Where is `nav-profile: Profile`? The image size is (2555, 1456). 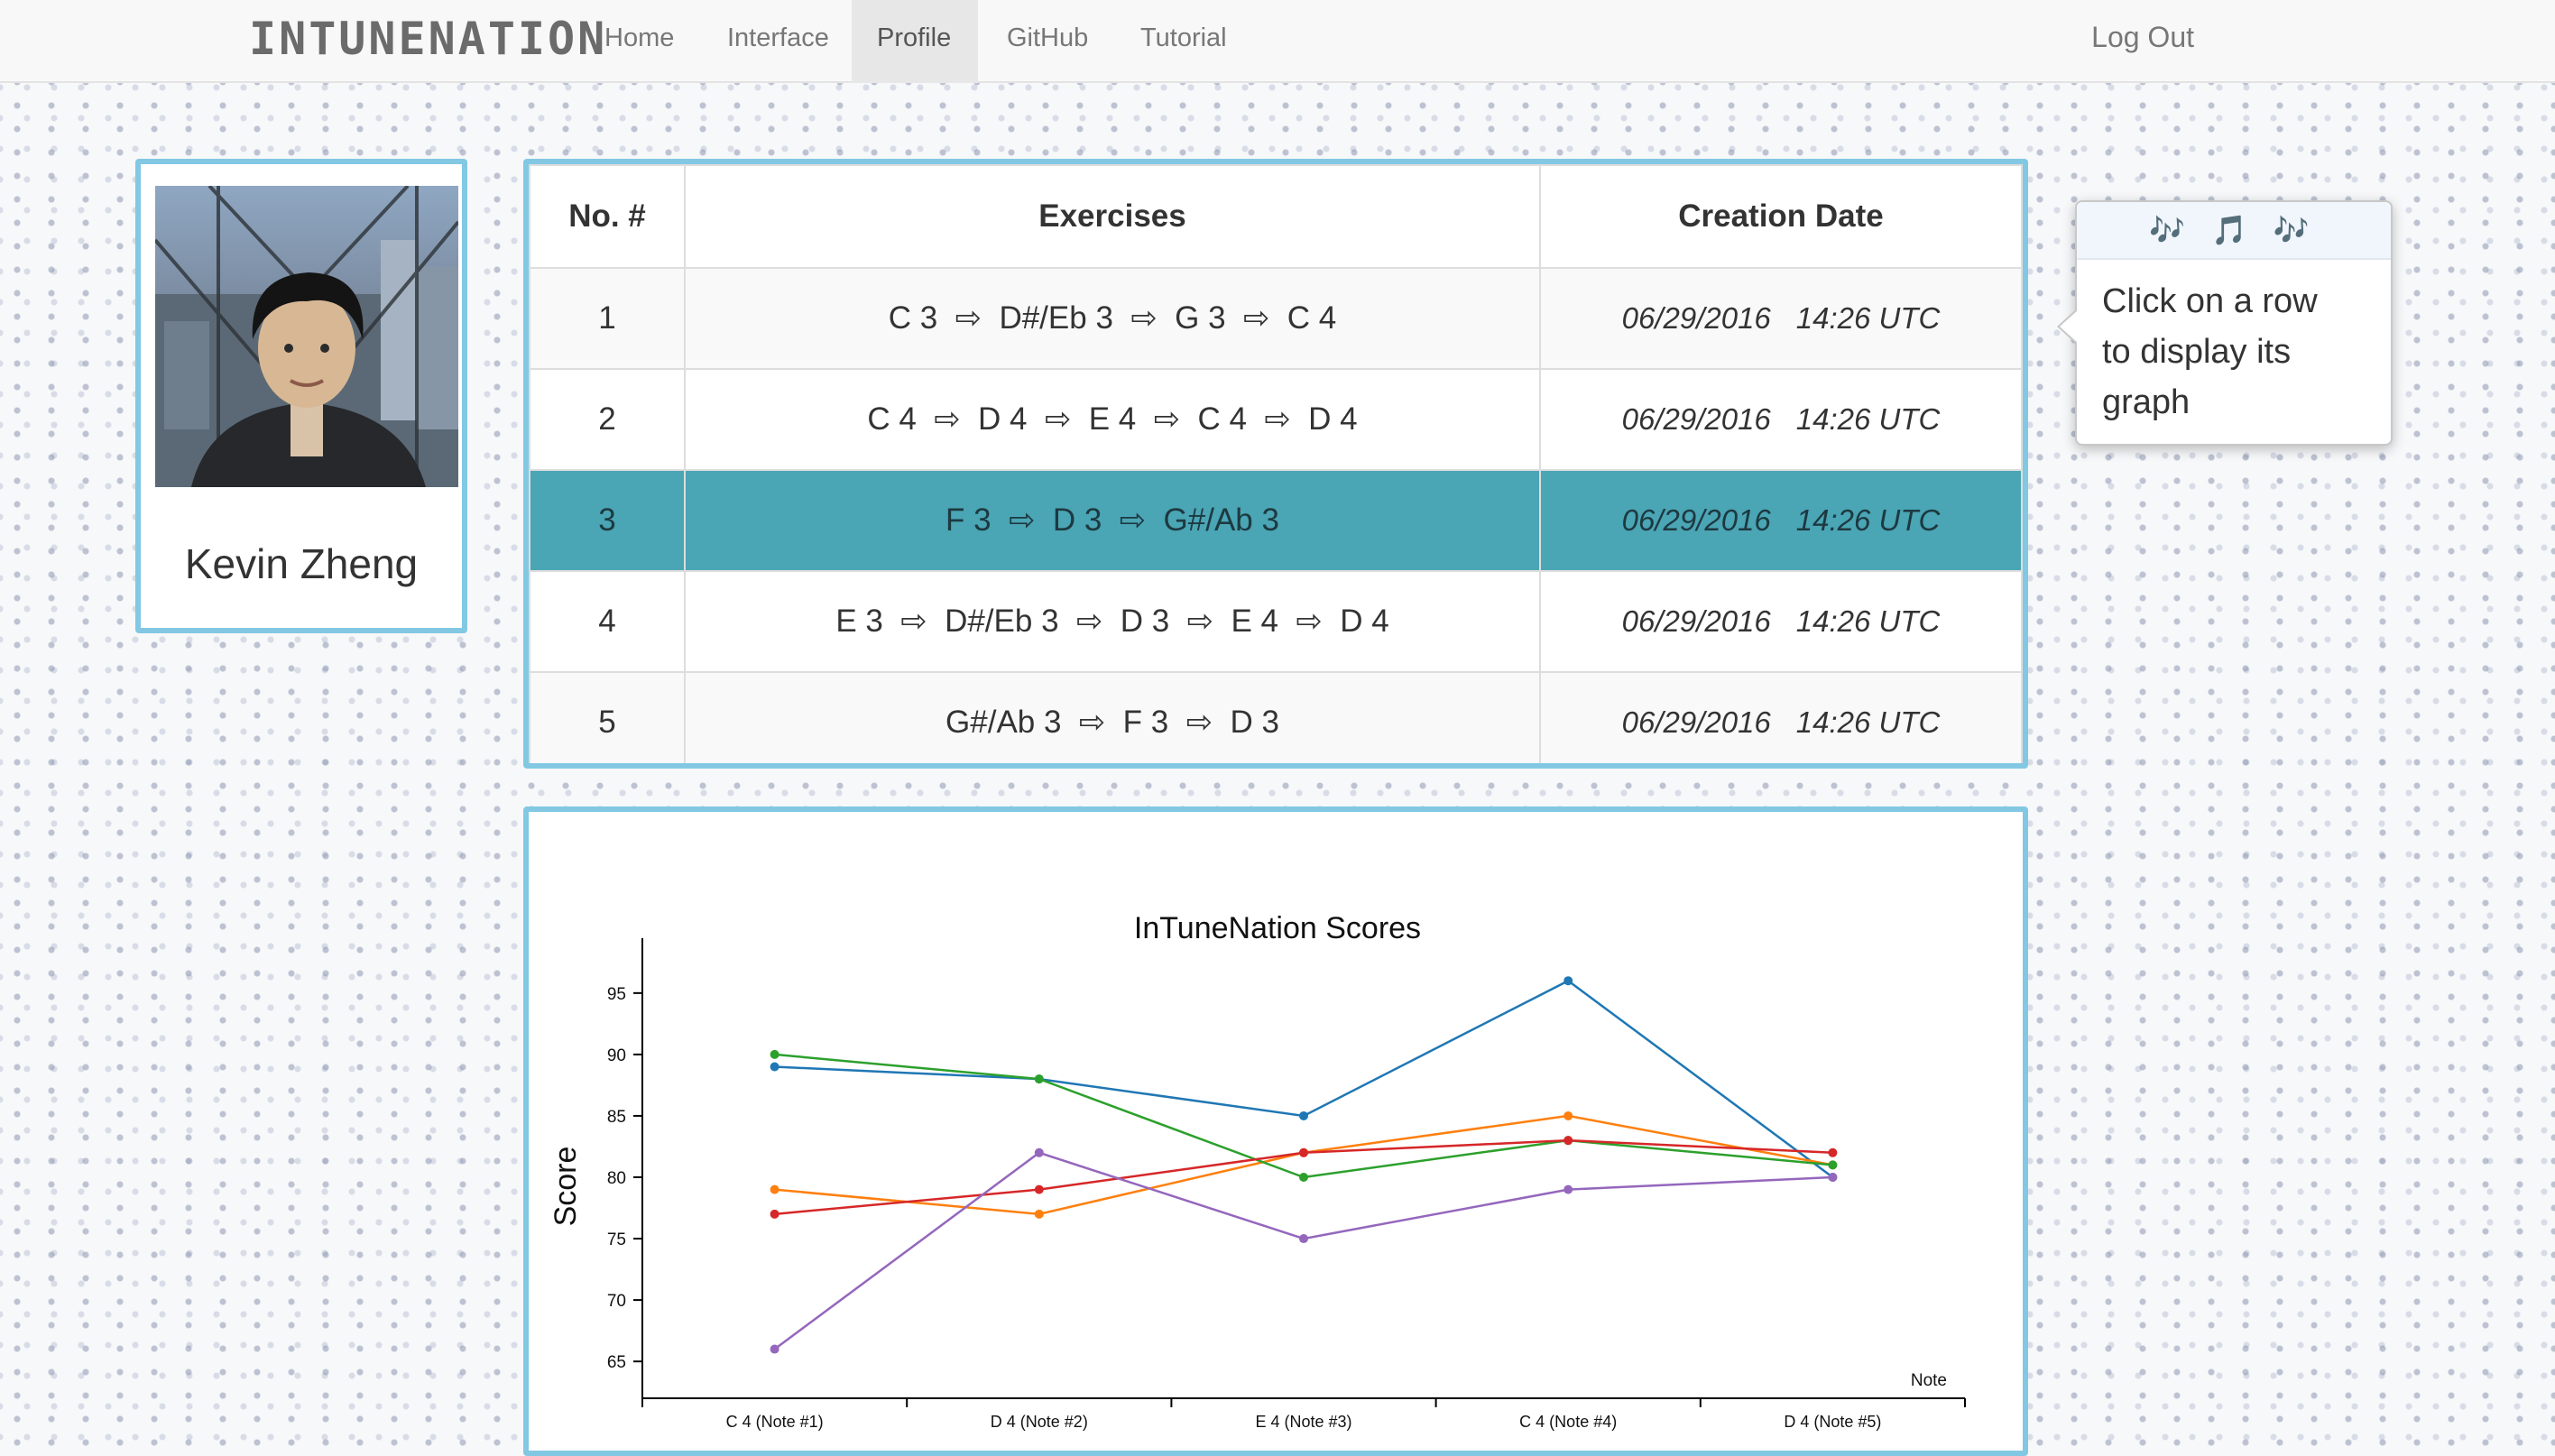
nav-profile: Profile is located at coordinates (915, 41).